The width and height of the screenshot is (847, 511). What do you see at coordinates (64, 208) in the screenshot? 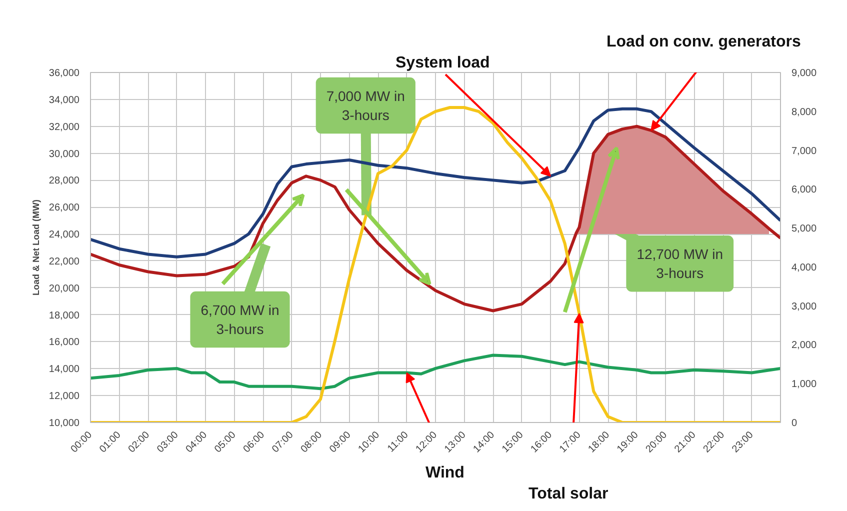
I see `y-tick-label: 26,000` at bounding box center [64, 208].